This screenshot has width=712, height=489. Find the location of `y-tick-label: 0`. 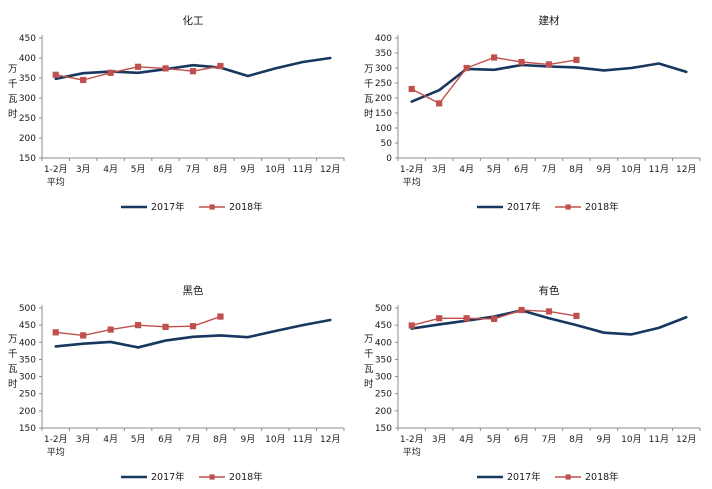

y-tick-label: 0 is located at coordinates (389, 159).